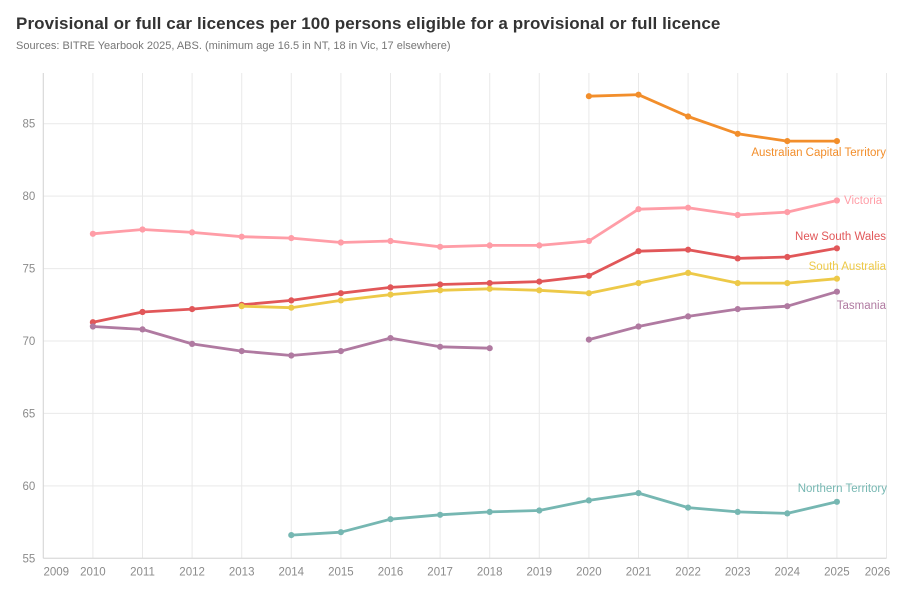  I want to click on y-tick-label: 85, so click(29, 125).